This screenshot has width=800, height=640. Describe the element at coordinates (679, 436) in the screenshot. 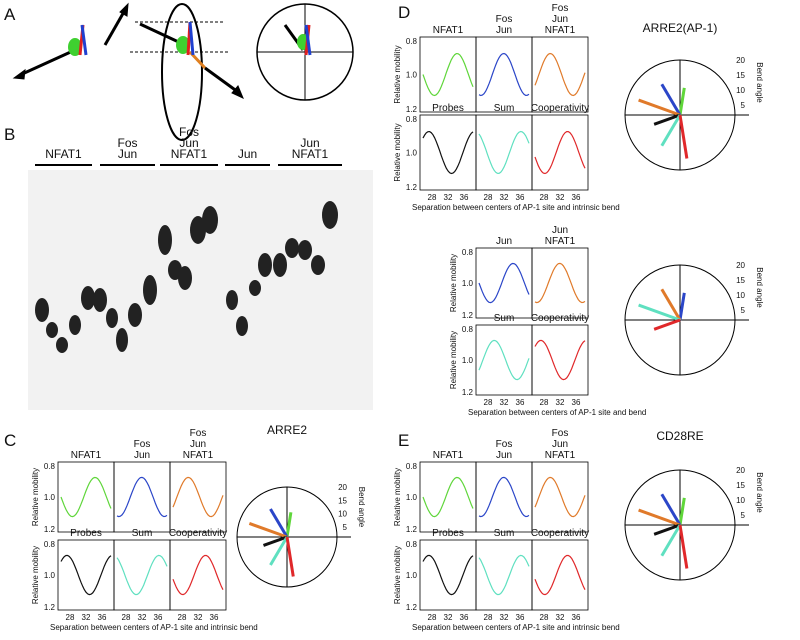

I see `panel-title: CD28RE` at that location.